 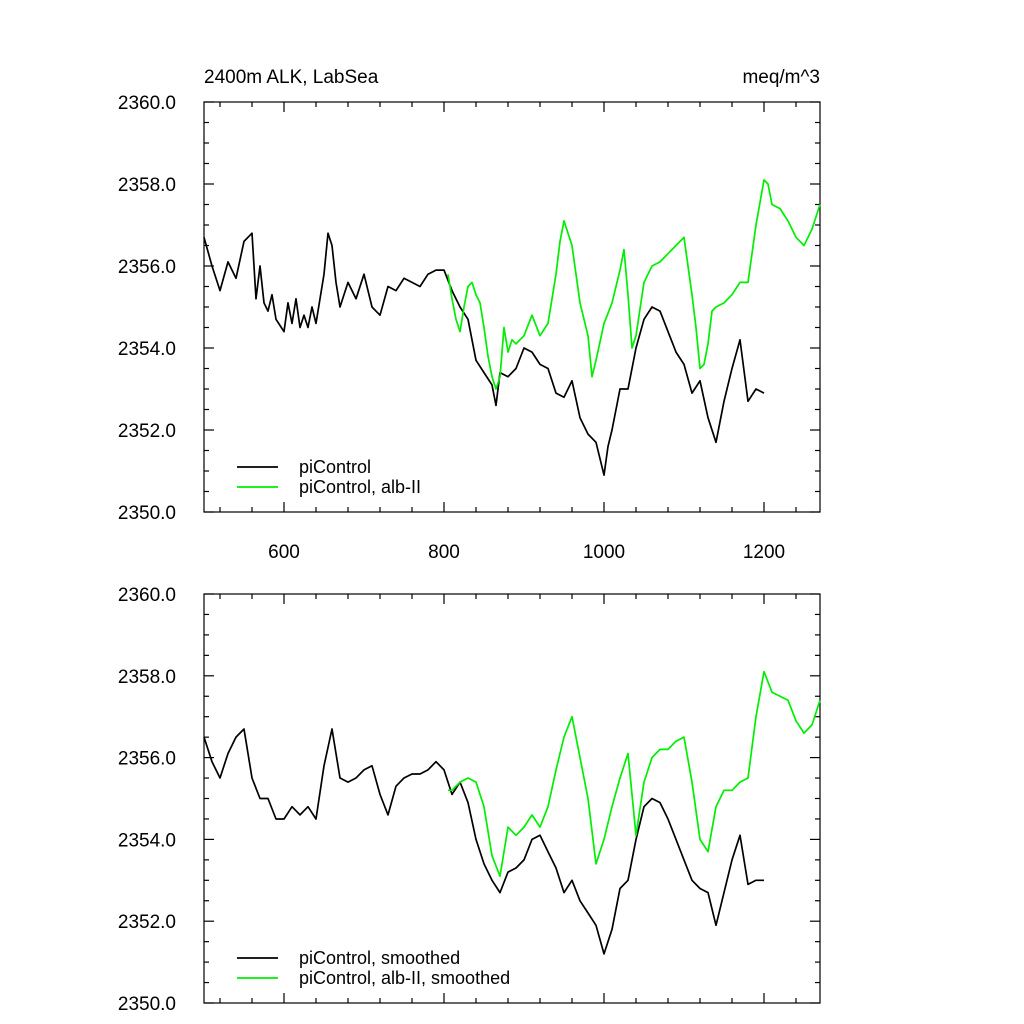 What do you see at coordinates (284, 552) in the screenshot?
I see `x-tick-label: 600` at bounding box center [284, 552].